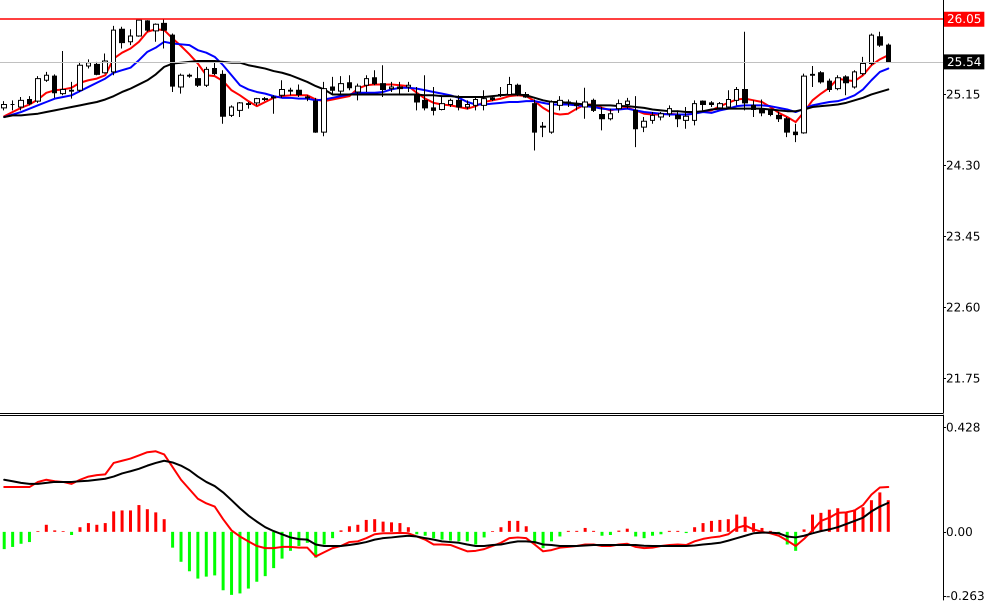 This screenshot has width=991, height=608. What do you see at coordinates (963, 237) in the screenshot?
I see `y-tick-label: 23.45` at bounding box center [963, 237].